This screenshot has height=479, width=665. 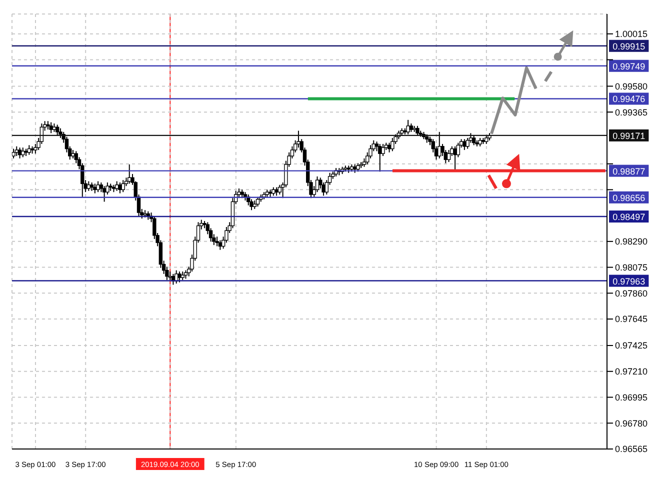 I want to click on y-tick-label: 0.97210, so click(x=631, y=371).